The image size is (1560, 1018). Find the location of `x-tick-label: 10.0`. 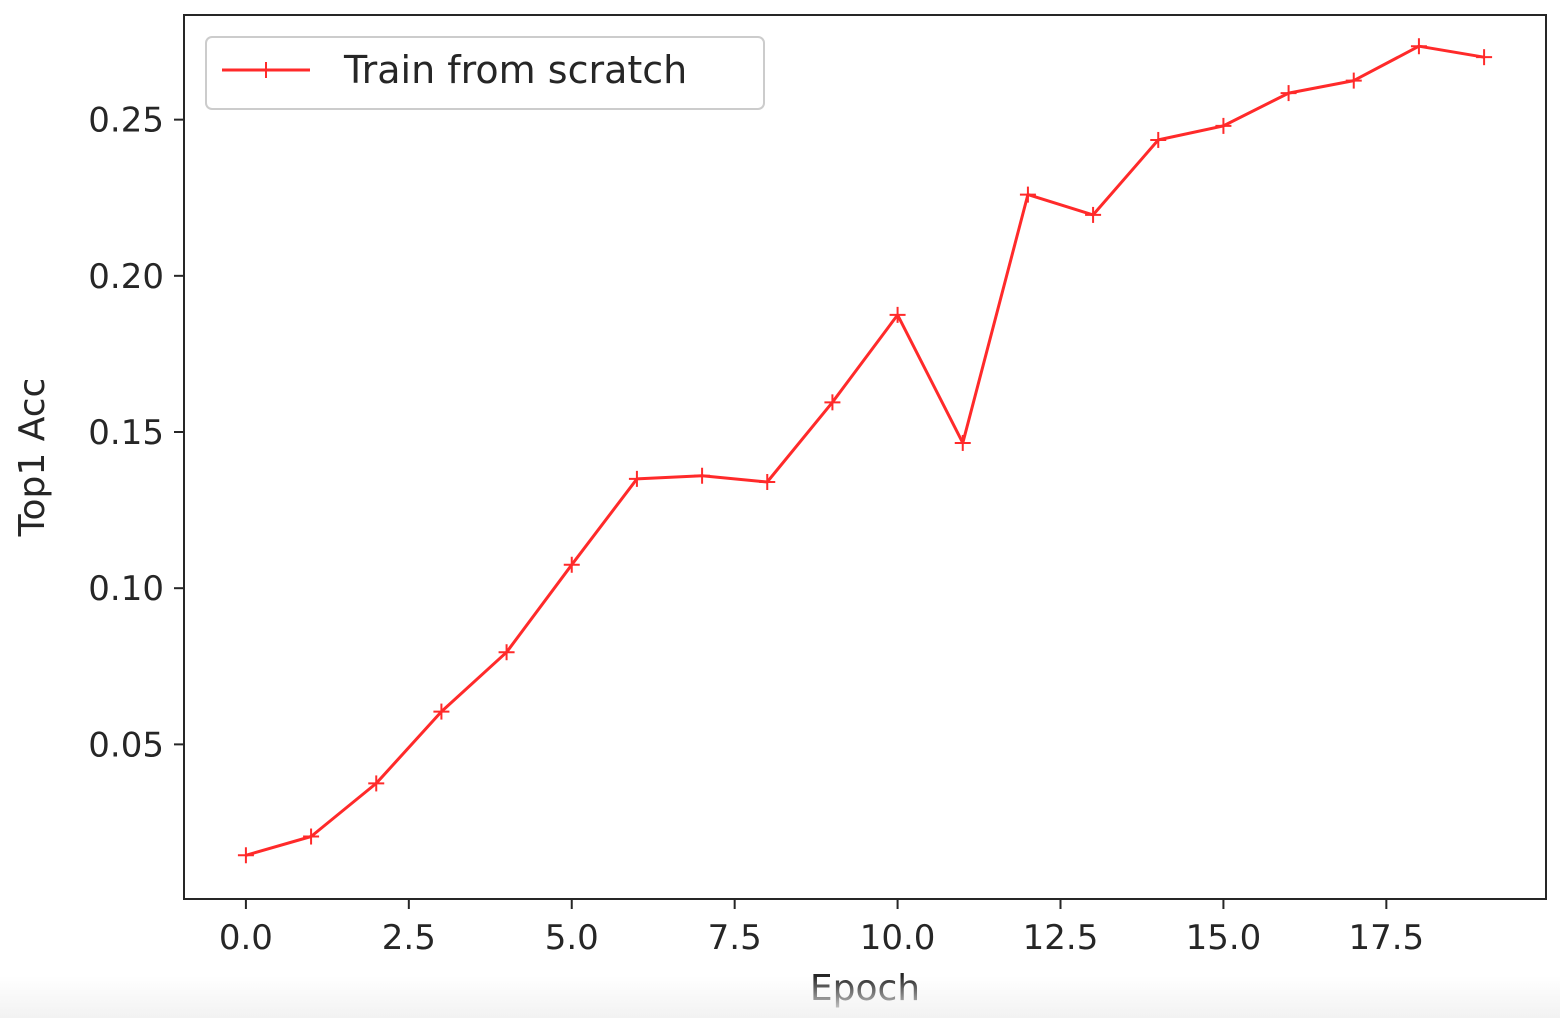

x-tick-label: 10.0 is located at coordinates (898, 938).